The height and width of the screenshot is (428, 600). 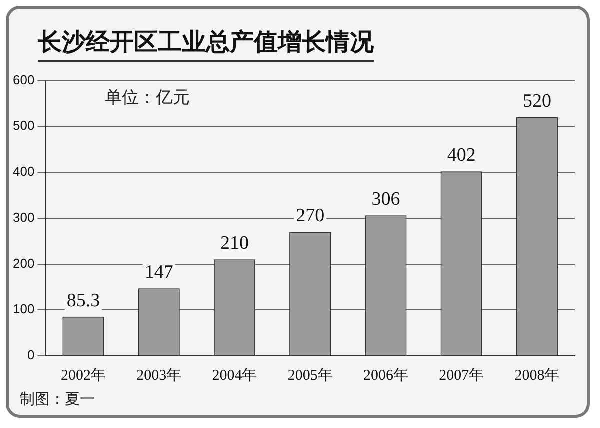 What do you see at coordinates (83, 375) in the screenshot?
I see `x-tick-label: 2002年` at bounding box center [83, 375].